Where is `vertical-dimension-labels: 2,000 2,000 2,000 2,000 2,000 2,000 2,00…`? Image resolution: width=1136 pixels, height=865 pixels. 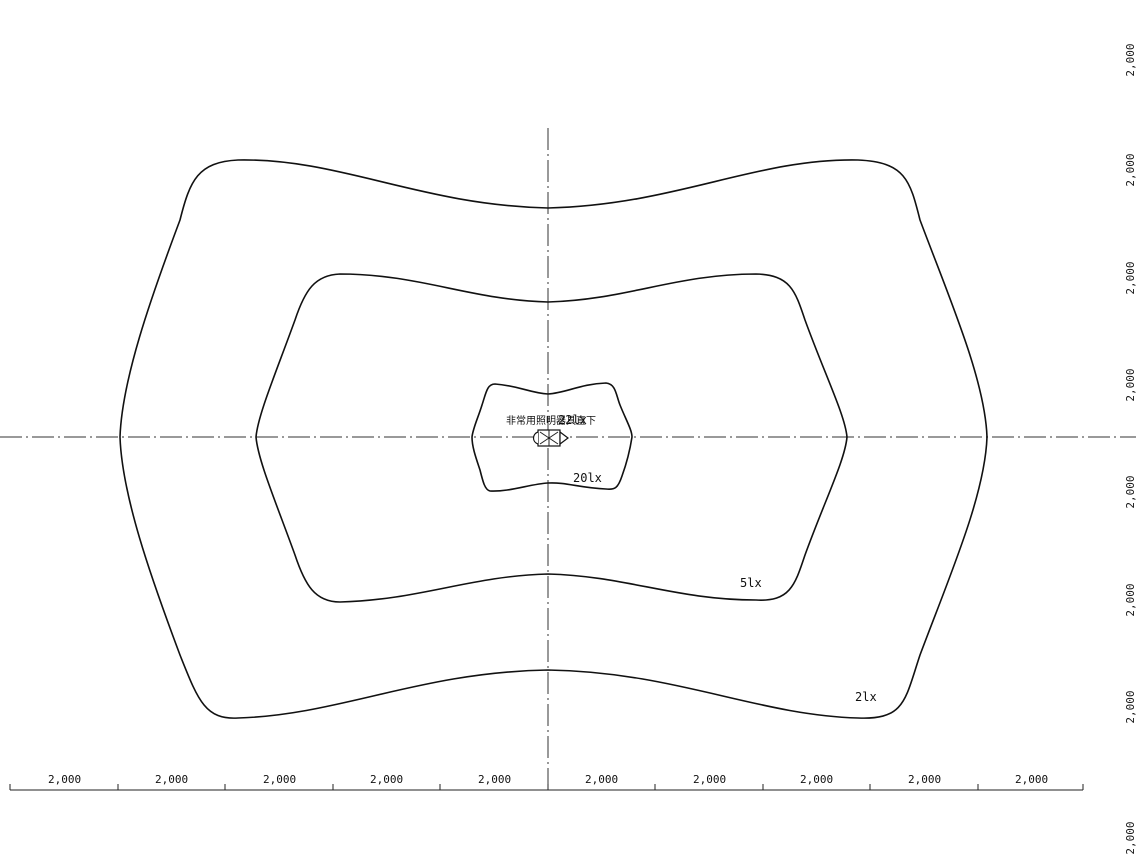 vertical-dimension-labels: 2,000 2,000 2,000 2,000 2,000 2,000 2,00… is located at coordinates (1130, 448).